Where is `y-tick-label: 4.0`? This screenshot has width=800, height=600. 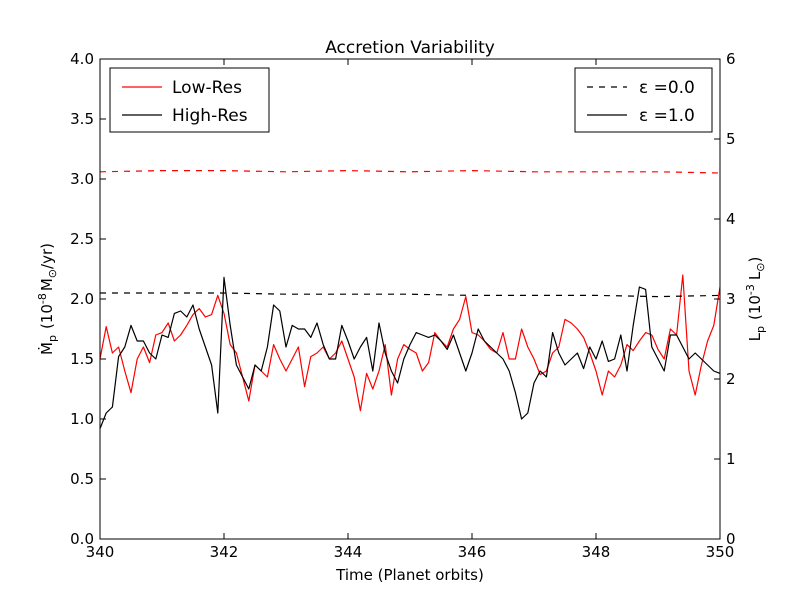 y-tick-label: 4.0 is located at coordinates (82, 59).